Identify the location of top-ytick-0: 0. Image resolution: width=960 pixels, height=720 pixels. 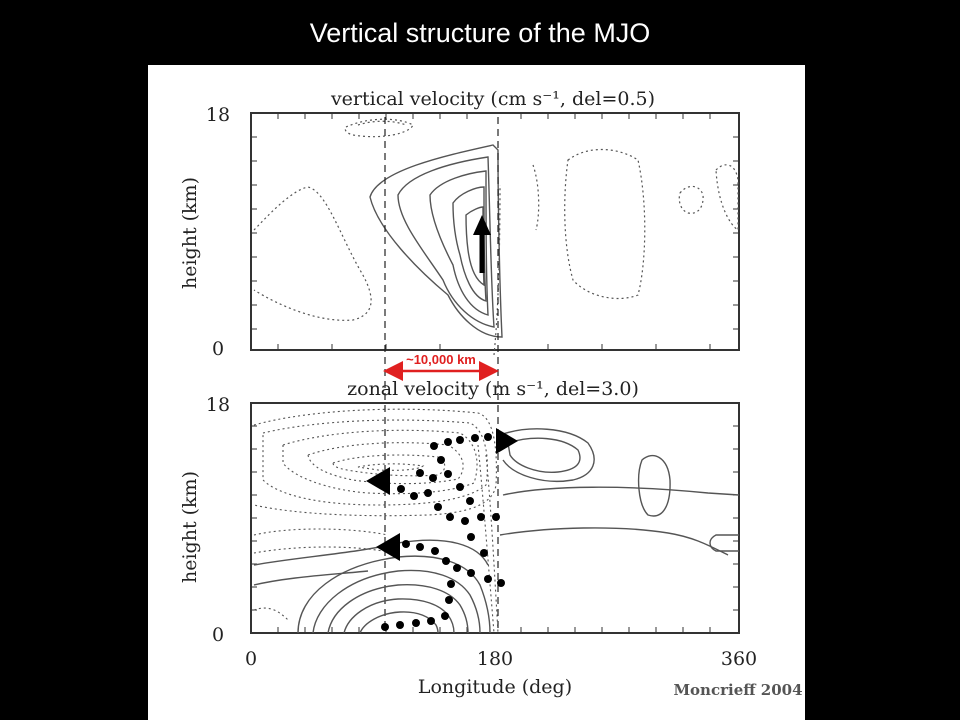
(218, 349).